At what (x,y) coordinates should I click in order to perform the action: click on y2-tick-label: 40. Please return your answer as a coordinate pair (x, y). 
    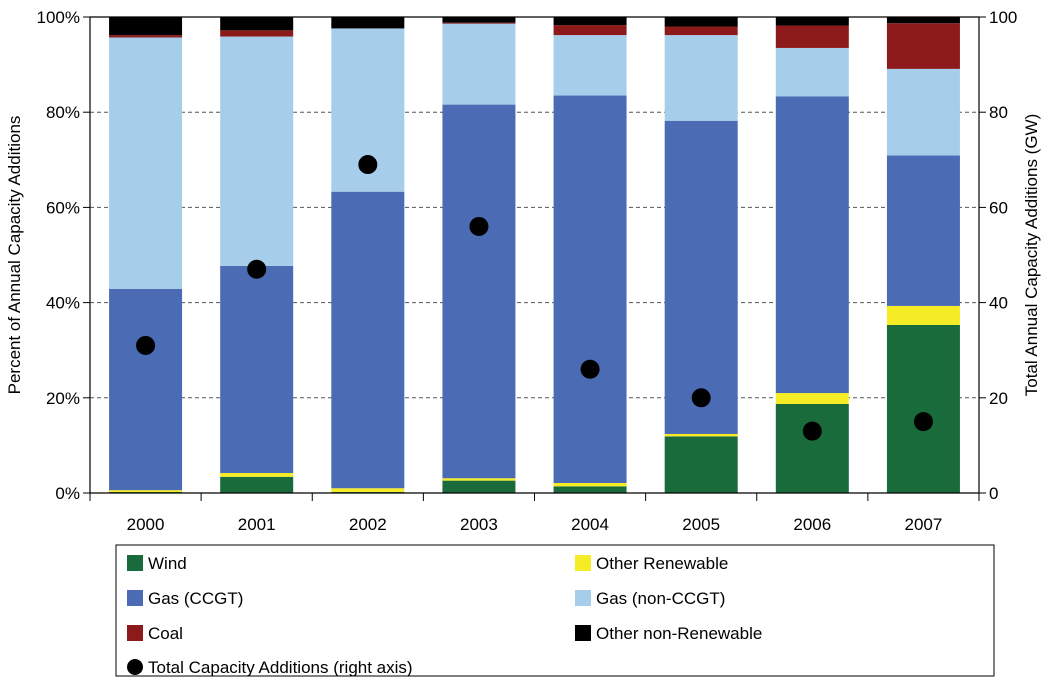
    Looking at the image, I should click on (998, 303).